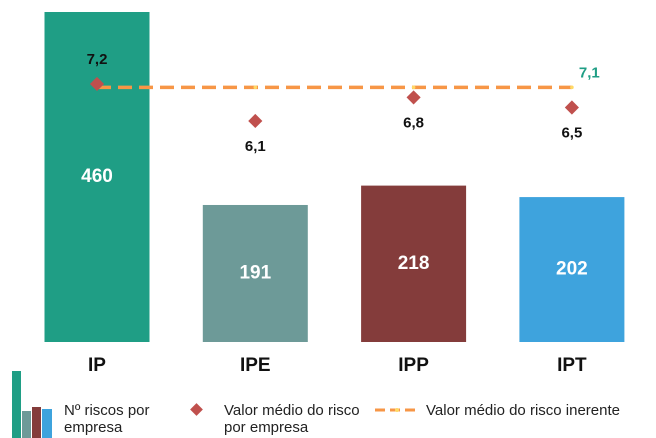 The image size is (656, 438). I want to click on bar-label: 460, so click(97, 176).